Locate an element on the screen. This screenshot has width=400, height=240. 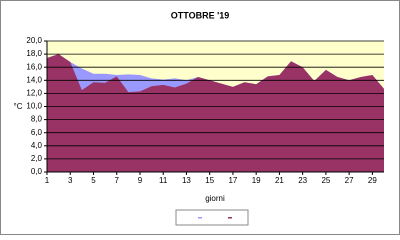
x-tick-label: 23 is located at coordinates (302, 180).